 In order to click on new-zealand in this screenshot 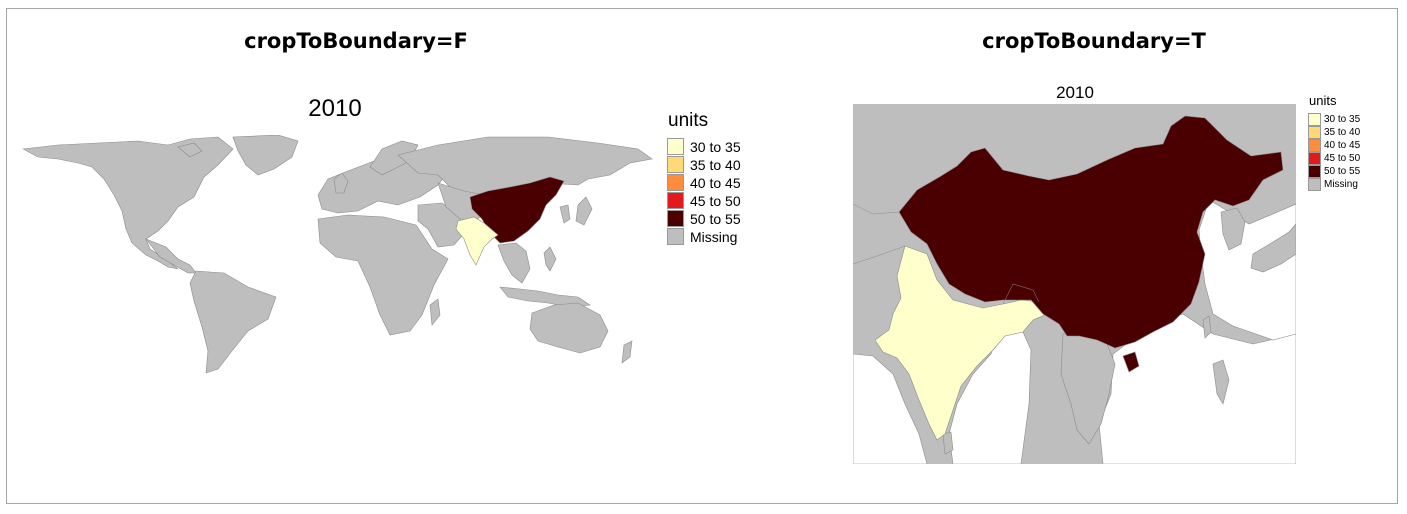, I will do `click(627, 352)`.